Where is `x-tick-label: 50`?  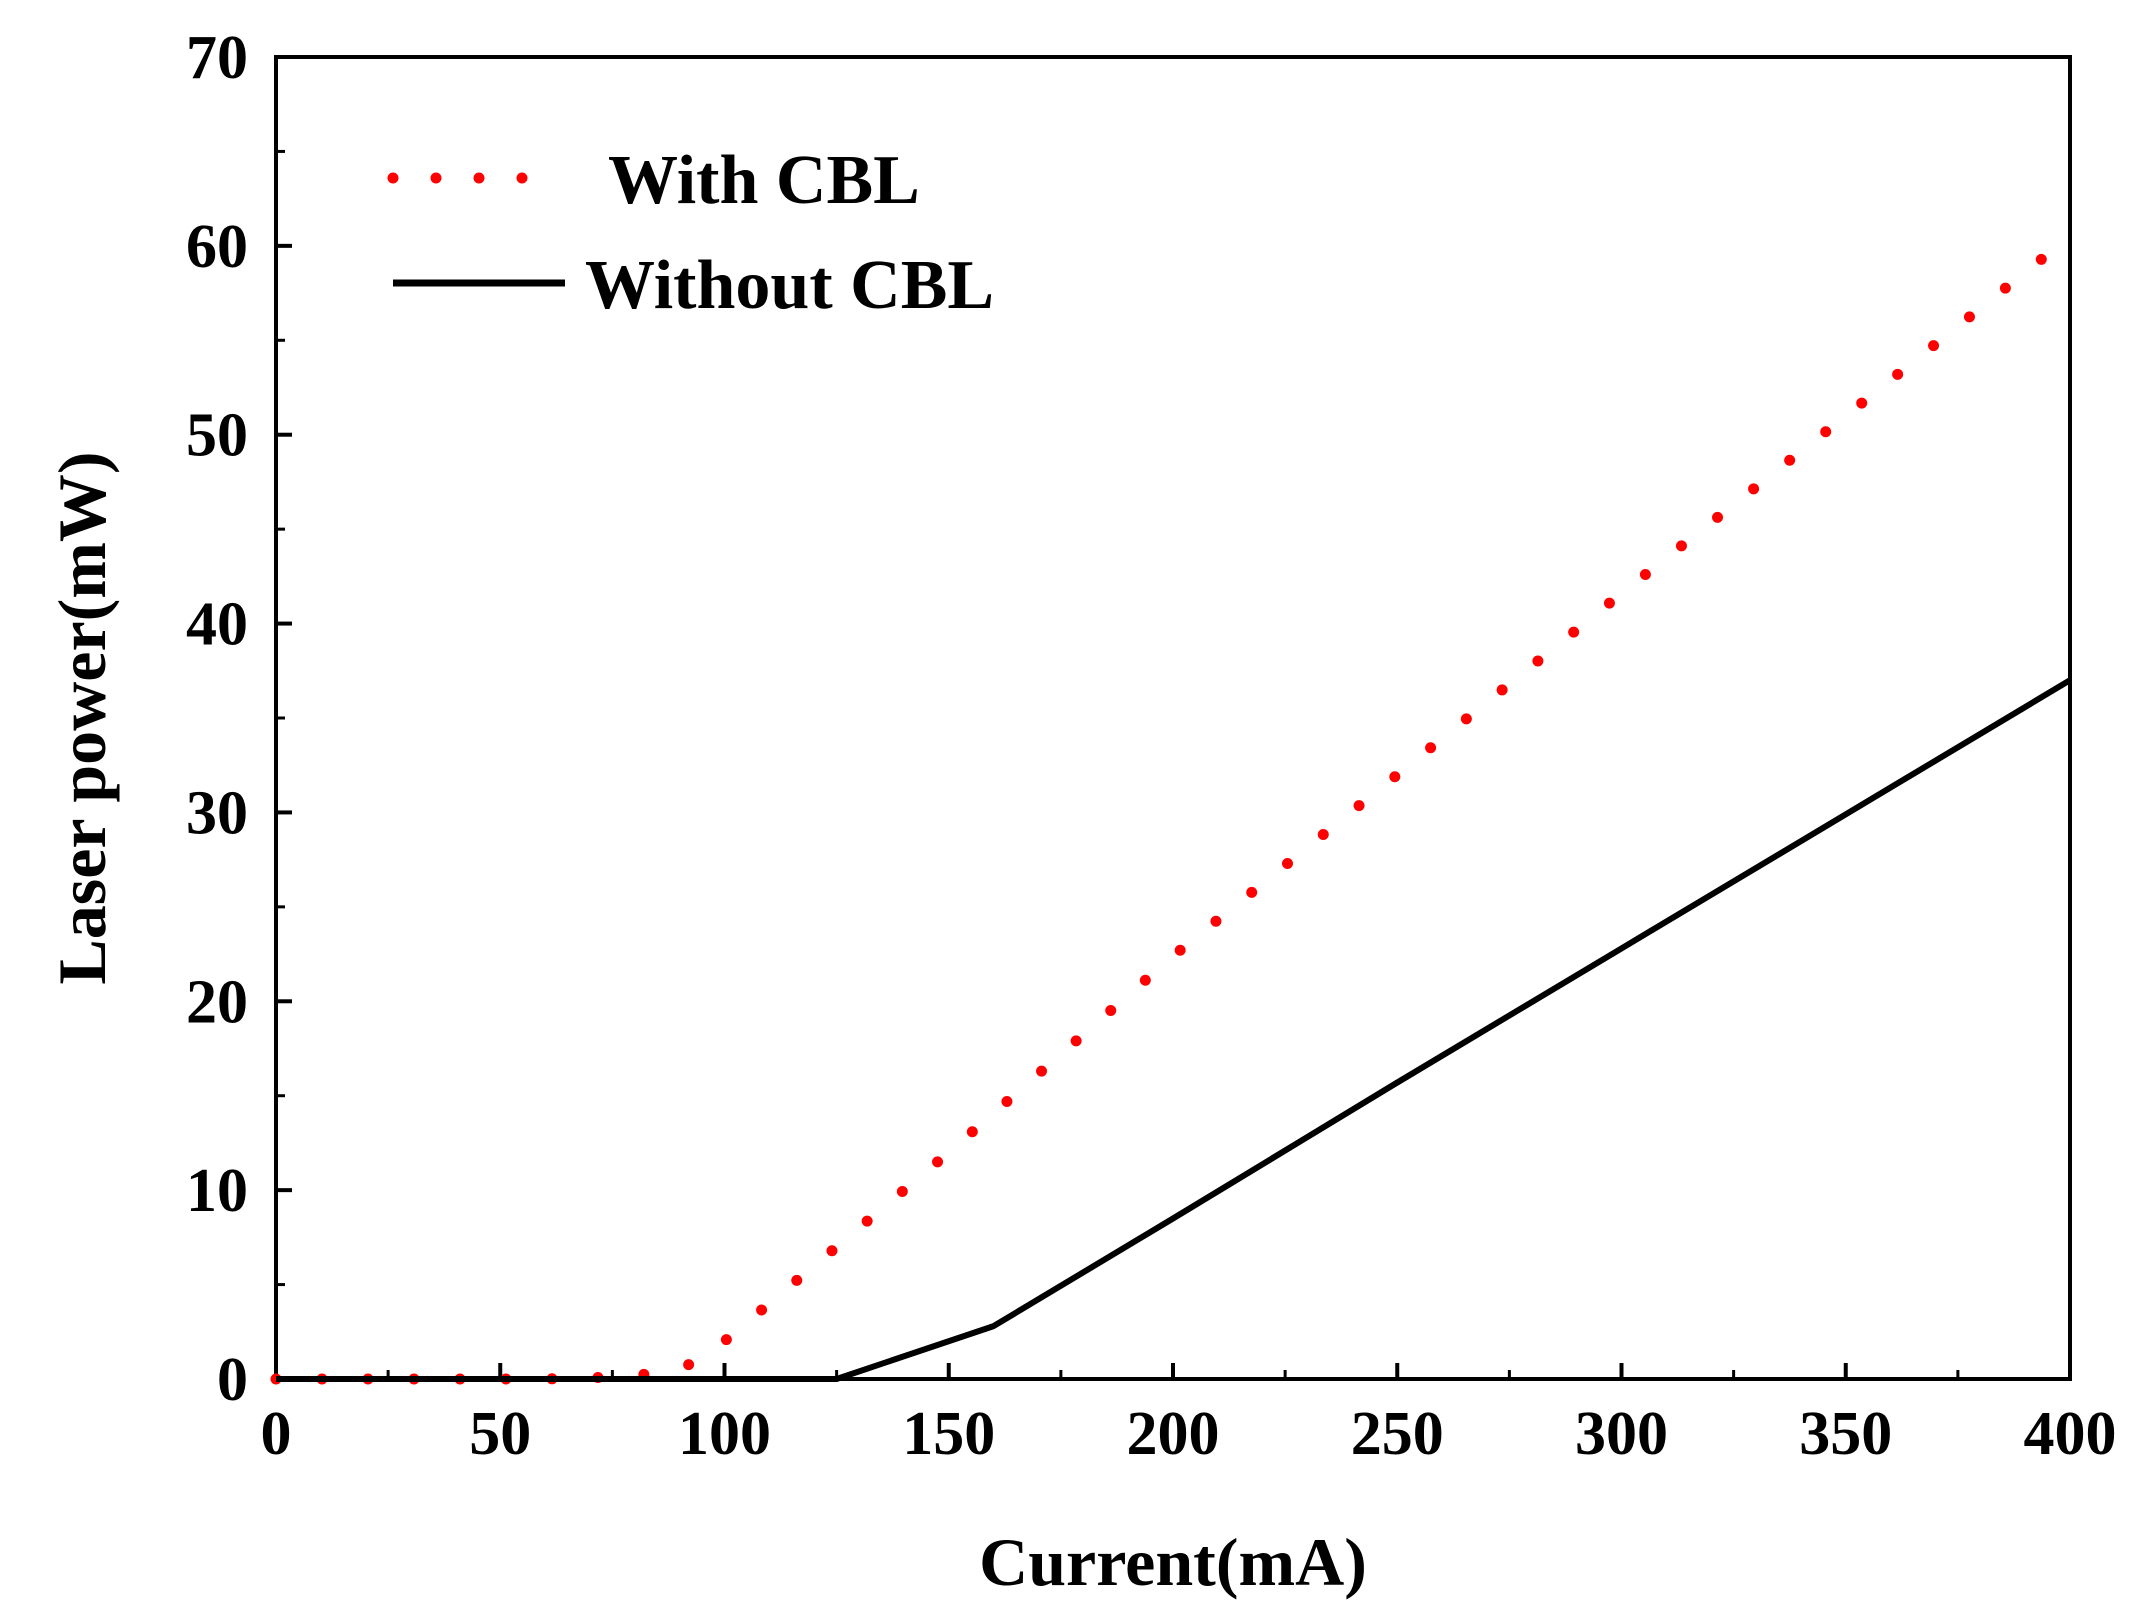 x-tick-label: 50 is located at coordinates (500, 1434).